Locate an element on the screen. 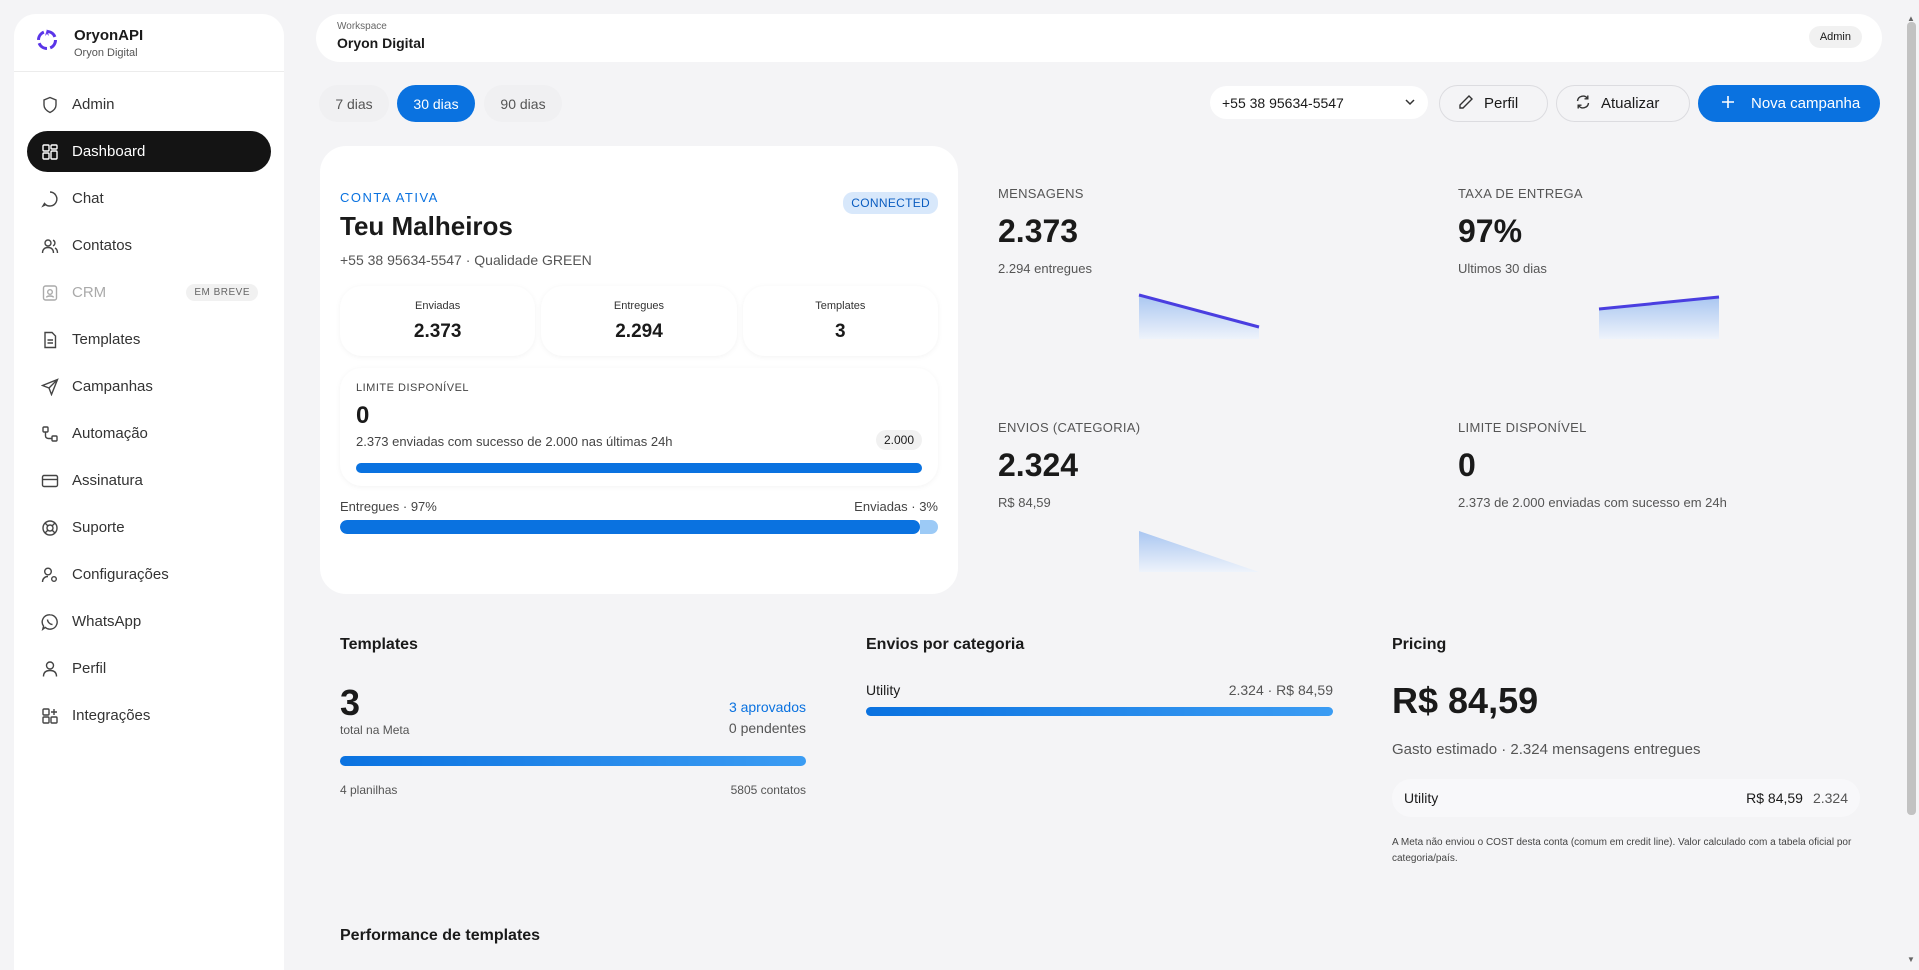  category-bar-fill is located at coordinates (1099, 711).